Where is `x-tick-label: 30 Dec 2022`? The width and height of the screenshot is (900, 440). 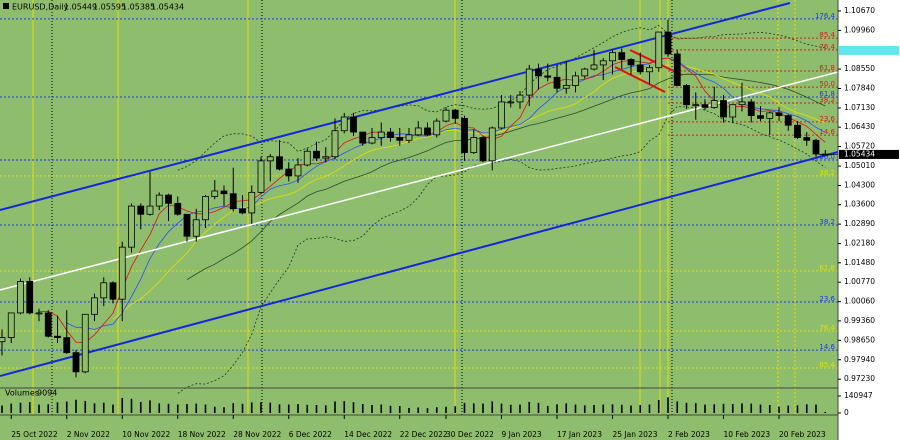
x-tick-label: 30 Dec 2022 is located at coordinates (470, 434).